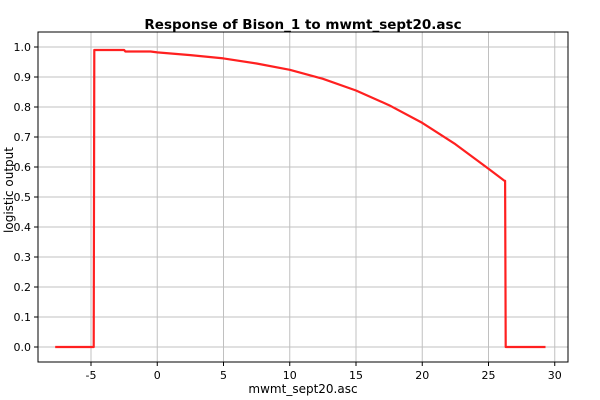  I want to click on y-tick-label: 0.8, so click(23, 107).